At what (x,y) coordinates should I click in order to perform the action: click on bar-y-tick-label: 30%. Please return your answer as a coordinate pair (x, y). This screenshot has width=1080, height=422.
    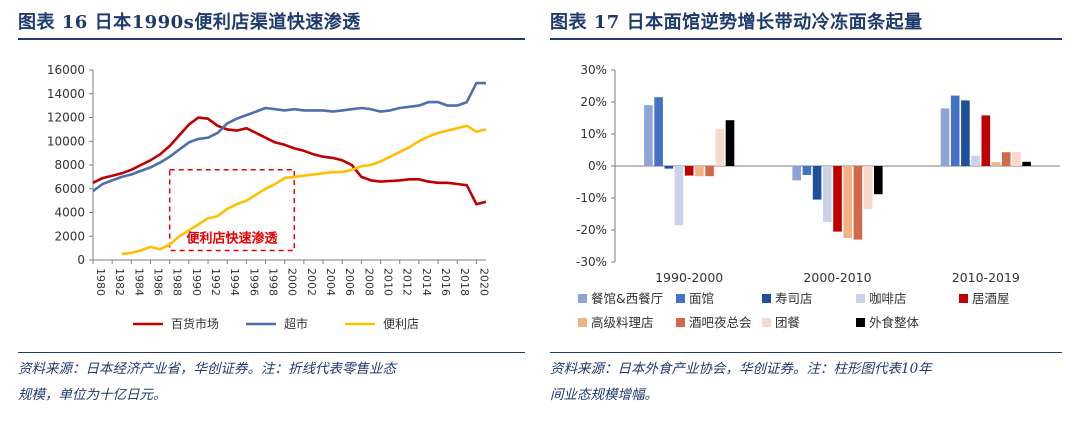
    Looking at the image, I should click on (593, 70).